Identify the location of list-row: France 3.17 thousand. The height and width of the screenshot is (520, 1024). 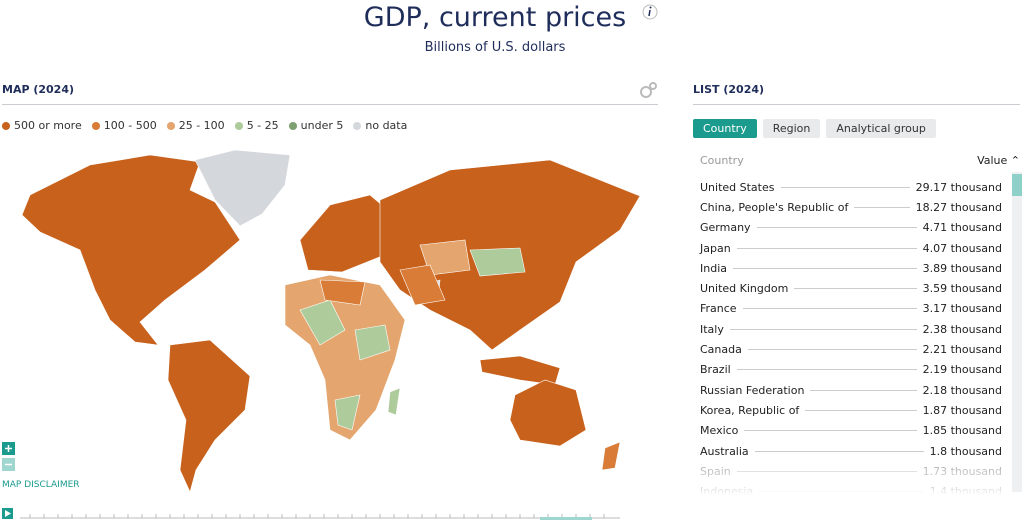
(851, 309).